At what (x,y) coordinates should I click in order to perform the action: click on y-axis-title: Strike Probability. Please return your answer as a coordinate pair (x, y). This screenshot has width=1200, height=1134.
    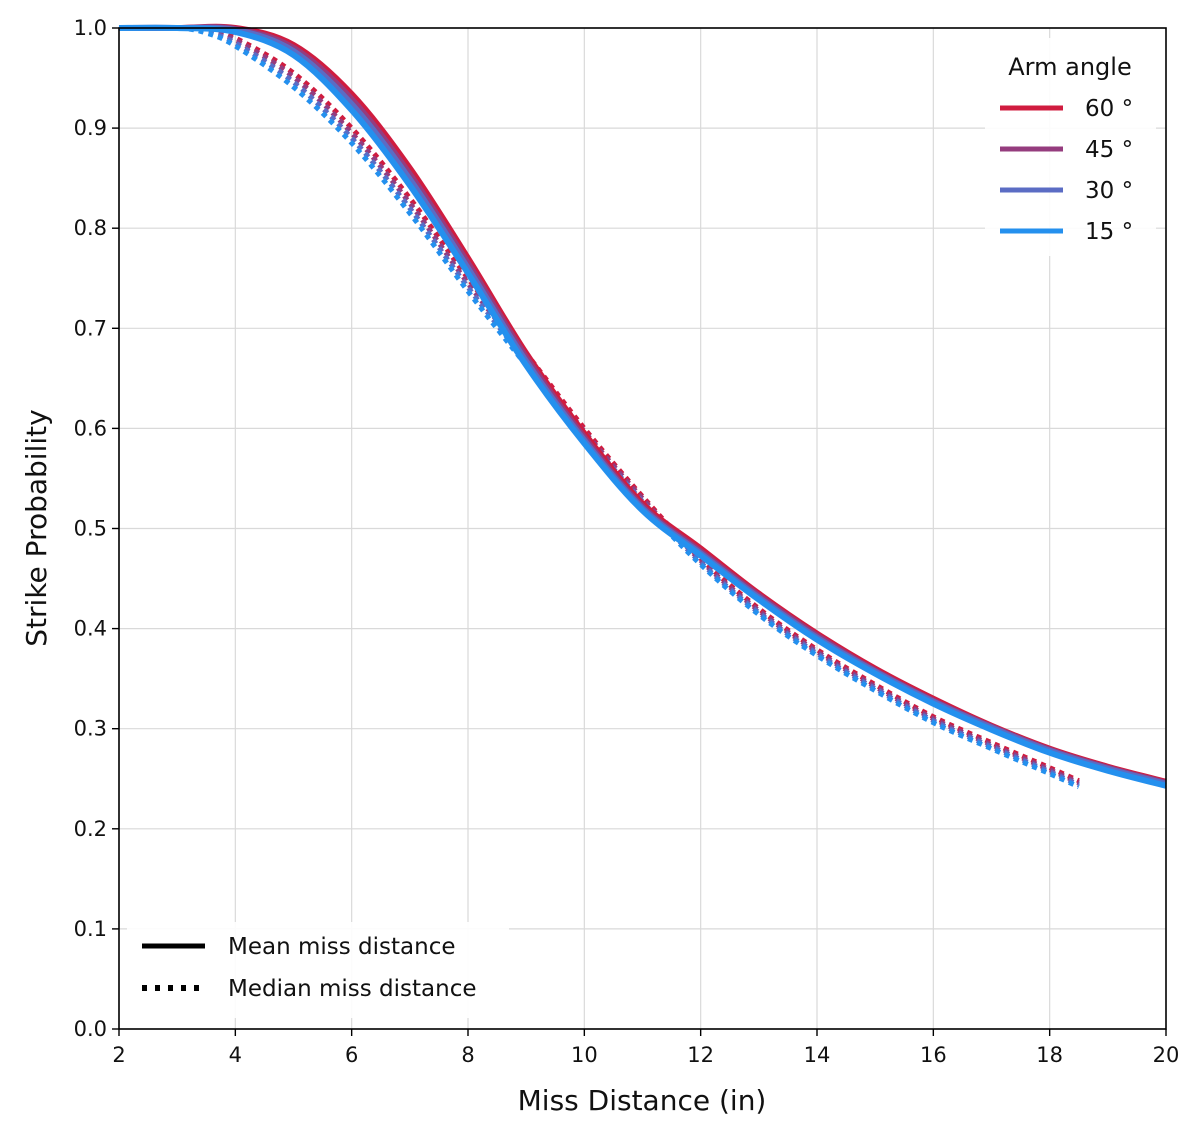
    Looking at the image, I should click on (36, 527).